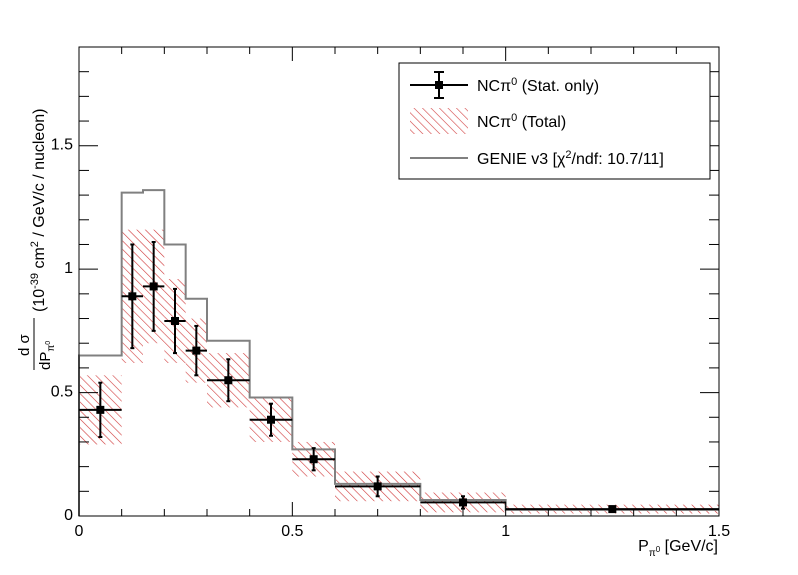 The width and height of the screenshot is (798, 575). Describe the element at coordinates (678, 548) in the screenshot. I see `x-axis-title: Pπ0 [GeV/c]` at that location.